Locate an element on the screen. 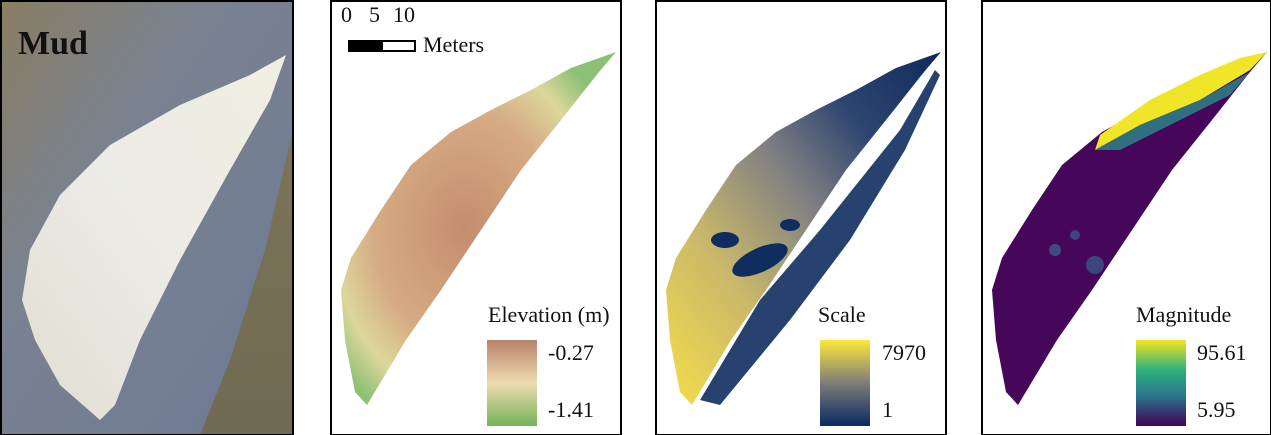 The height and width of the screenshot is (435, 1271). legend-title: Magnitude is located at coordinates (1183, 314).